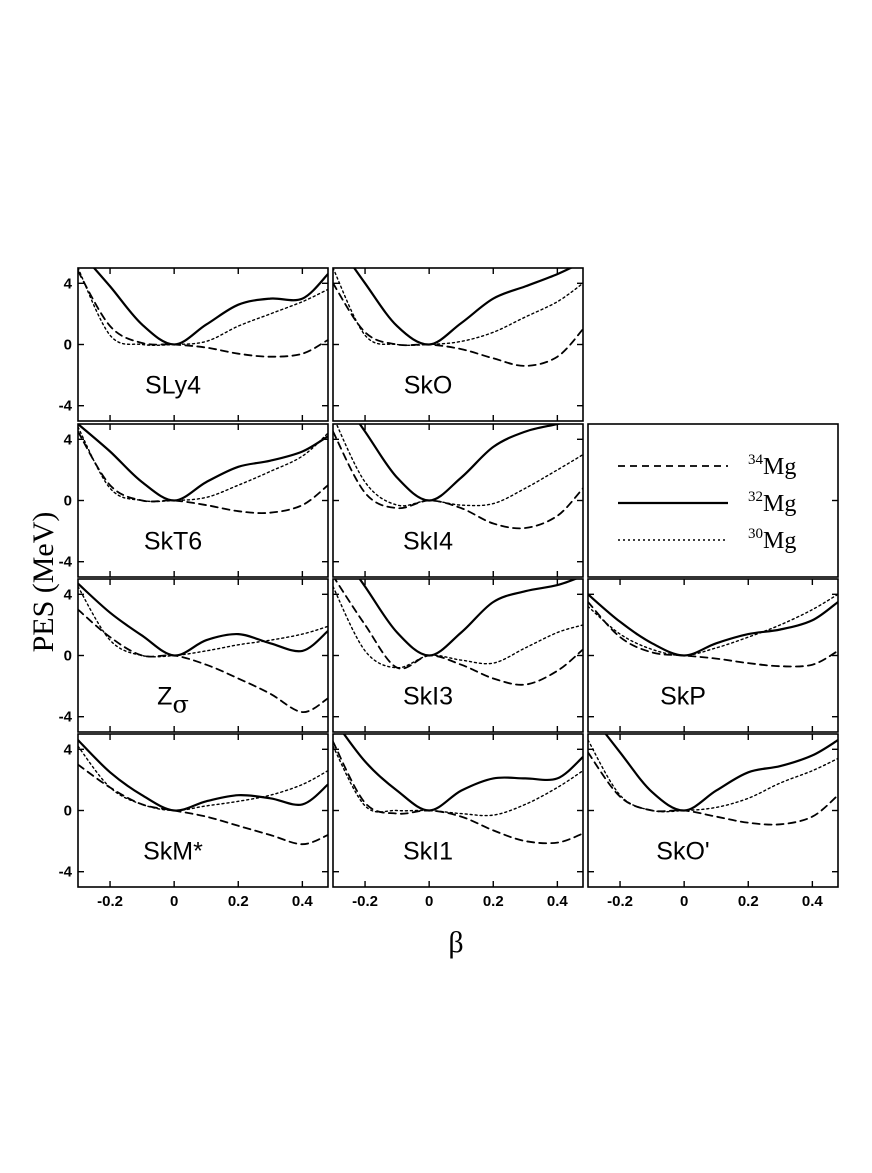  Describe the element at coordinates (428, 385) in the screenshot. I see `panel-label: SkO` at that location.